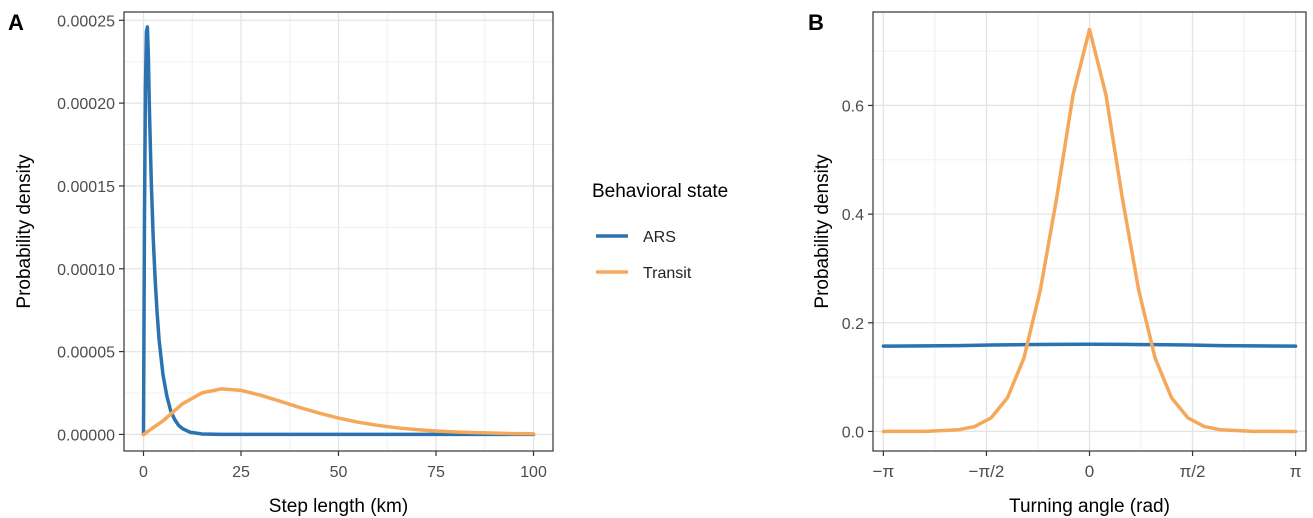 The height and width of the screenshot is (518, 1313). What do you see at coordinates (1089, 506) in the screenshot?
I see `panel-b-x-axis-label: Turning angle (rad)` at bounding box center [1089, 506].